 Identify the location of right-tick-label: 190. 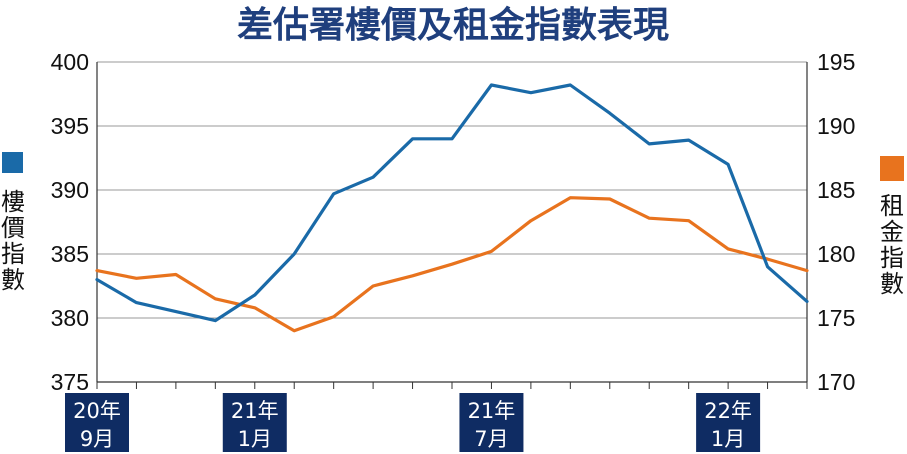
(836, 126).